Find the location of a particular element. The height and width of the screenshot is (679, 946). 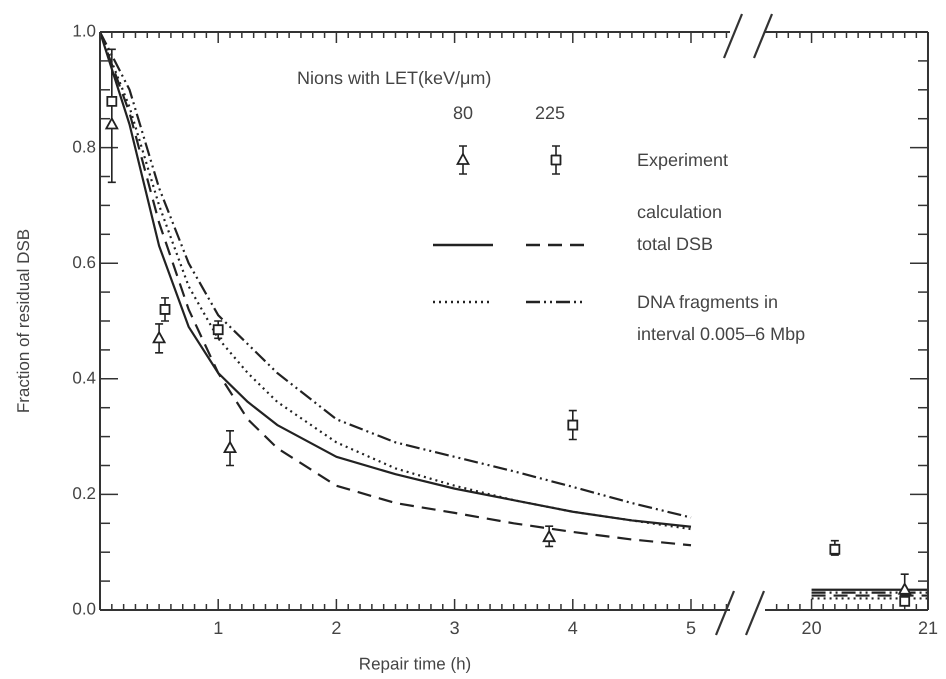

x-tick-label: 2 is located at coordinates (336, 628).